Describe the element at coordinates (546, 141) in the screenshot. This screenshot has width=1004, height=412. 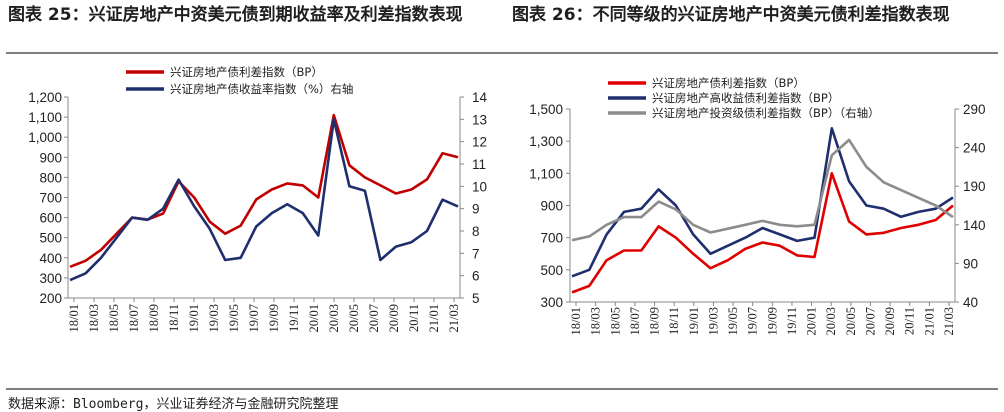
I see `y-left-tick-label: 1,300` at that location.